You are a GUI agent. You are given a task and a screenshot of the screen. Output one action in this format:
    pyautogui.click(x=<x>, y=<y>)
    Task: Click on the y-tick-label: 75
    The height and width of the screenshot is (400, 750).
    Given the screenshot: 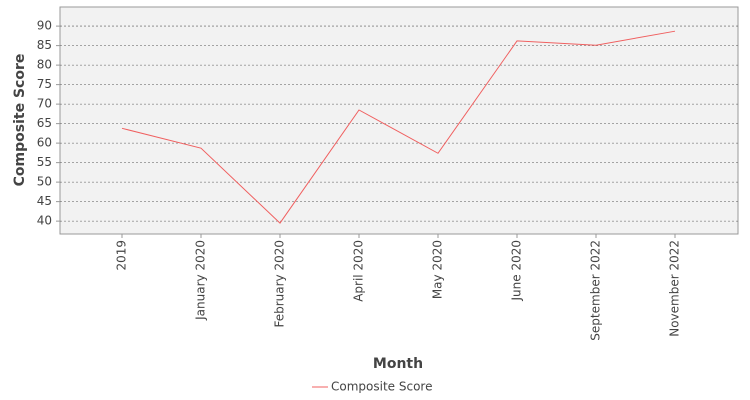 What is the action you would take?
    pyautogui.click(x=44, y=84)
    